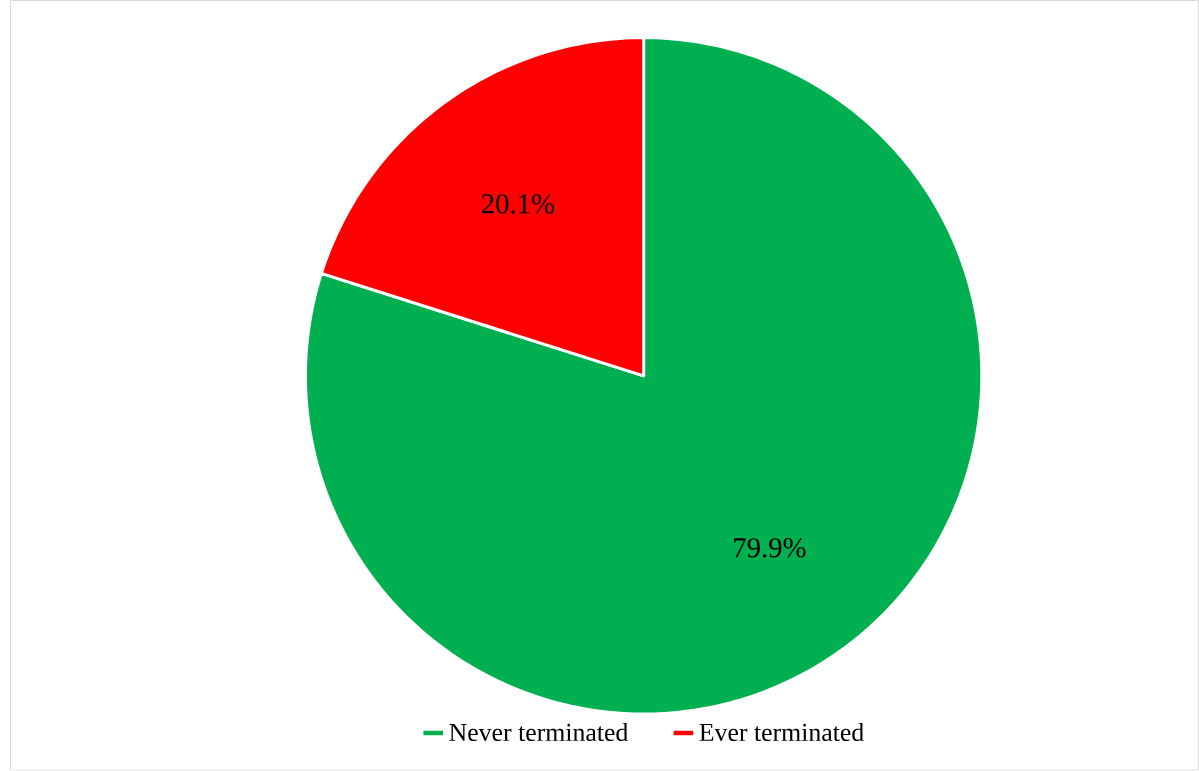  I want to click on legend-label: Never terminated, so click(539, 732).